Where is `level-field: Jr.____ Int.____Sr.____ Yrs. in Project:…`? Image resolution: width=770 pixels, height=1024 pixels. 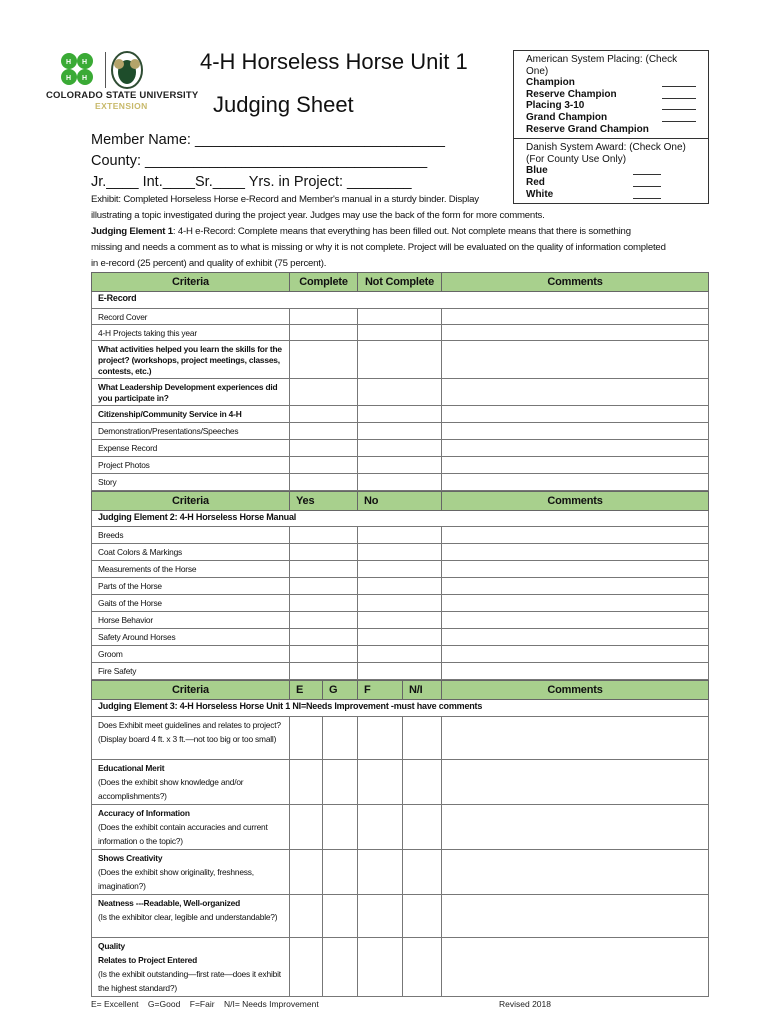
level-field: Jr.____ Int.____Sr.____ Yrs. in Project:… is located at coordinates (251, 182).